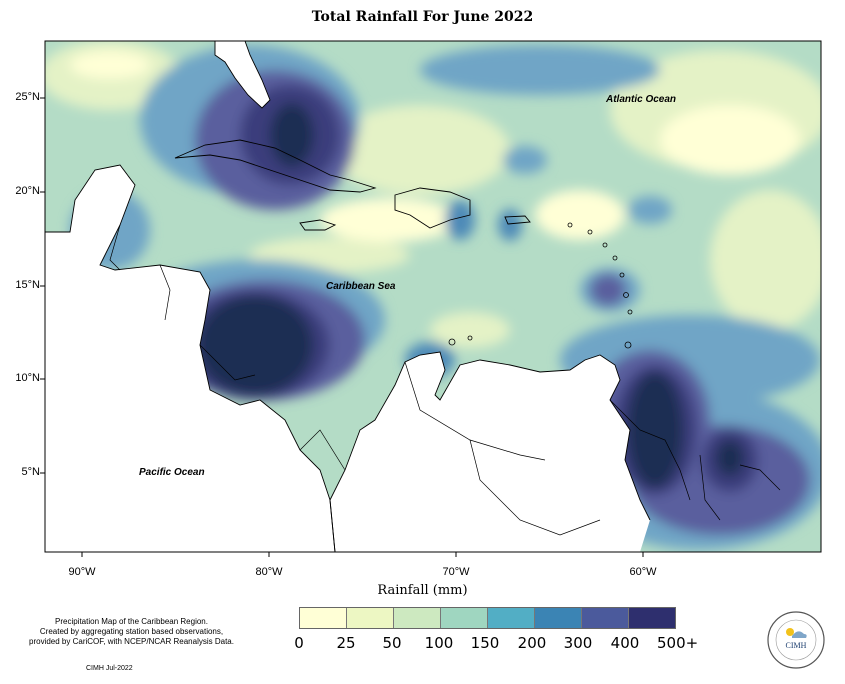 The width and height of the screenshot is (845, 684). Describe the element at coordinates (439, 643) in the screenshot. I see `legend-label-100: 100` at that location.